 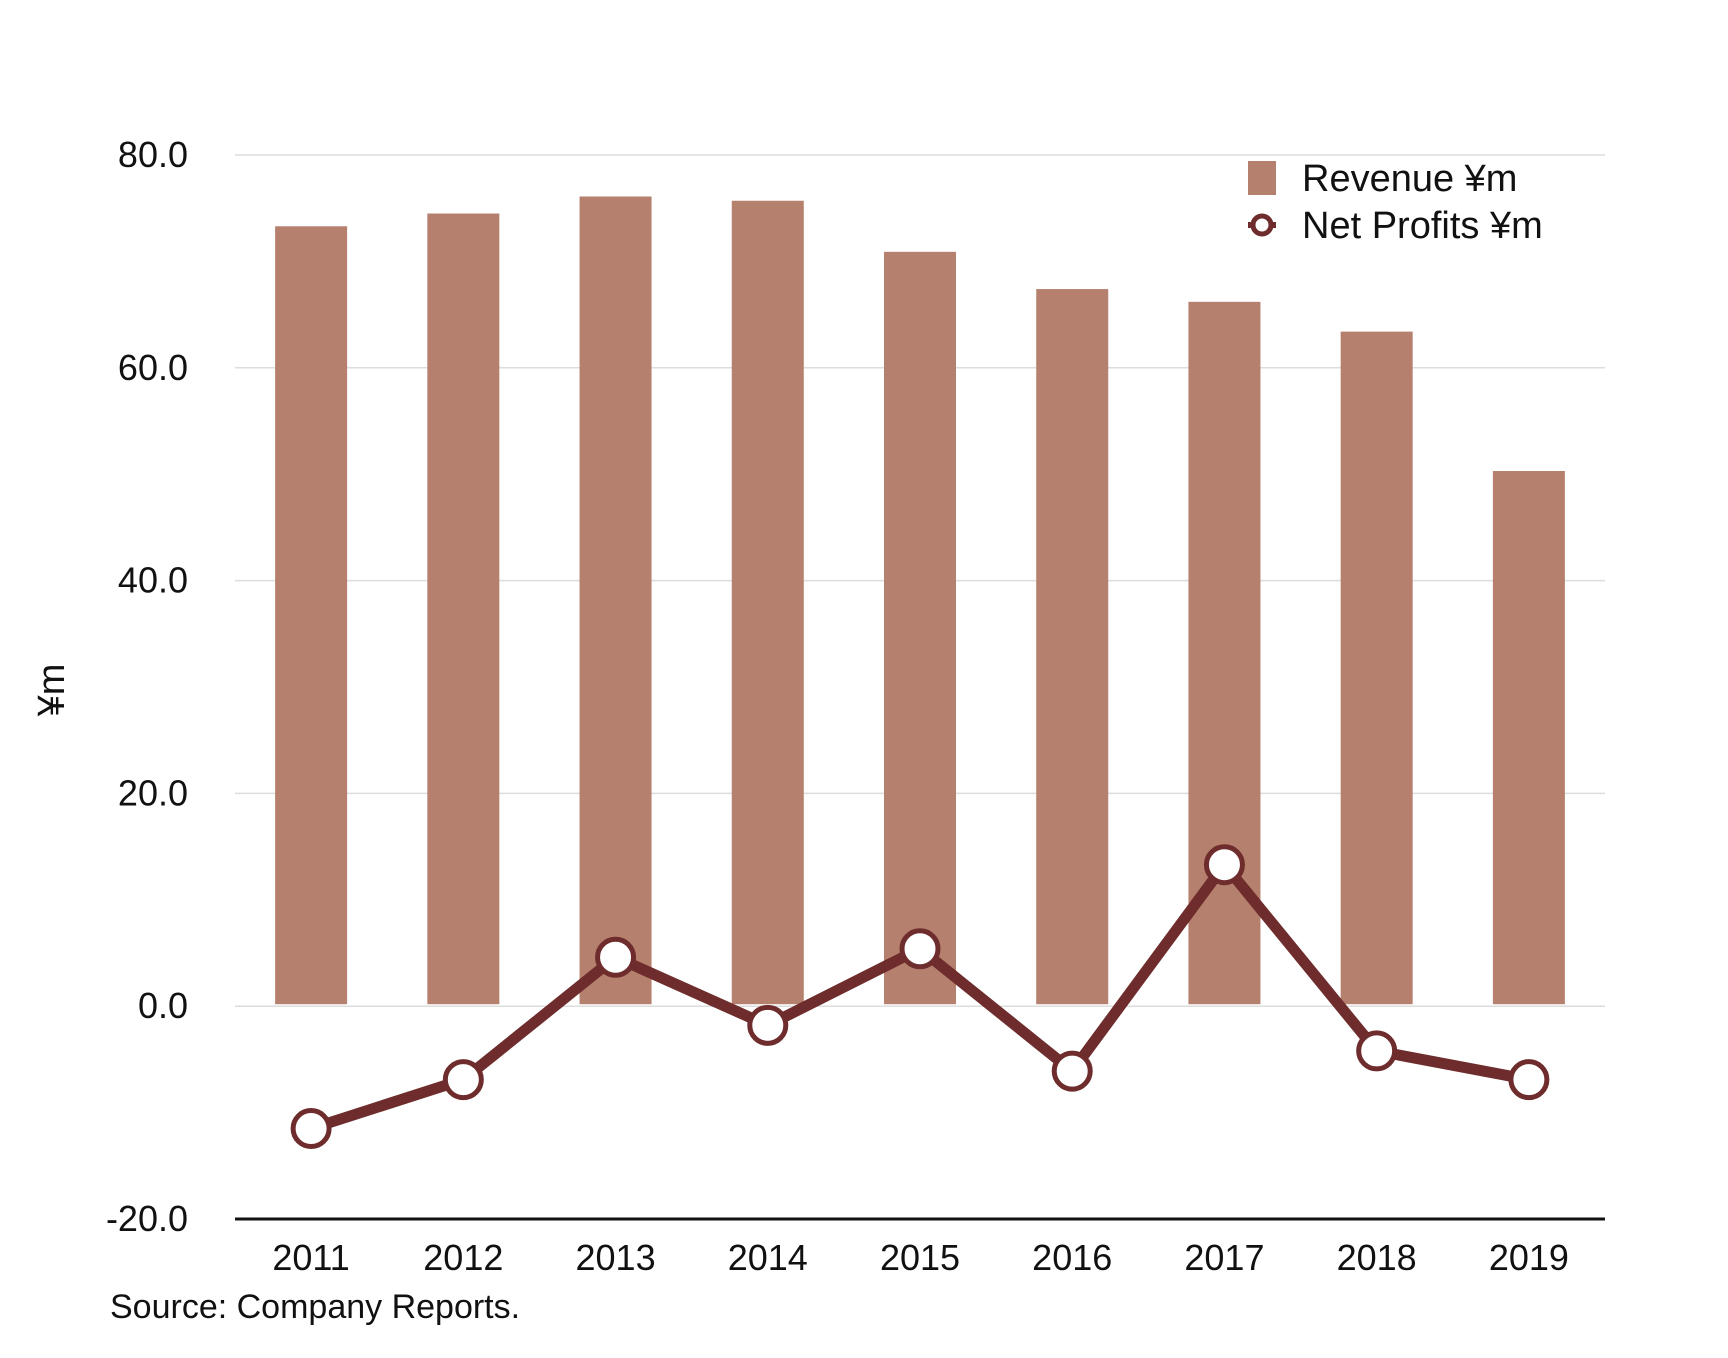 I want to click on x-tick-label: 2012, so click(x=463, y=1257).